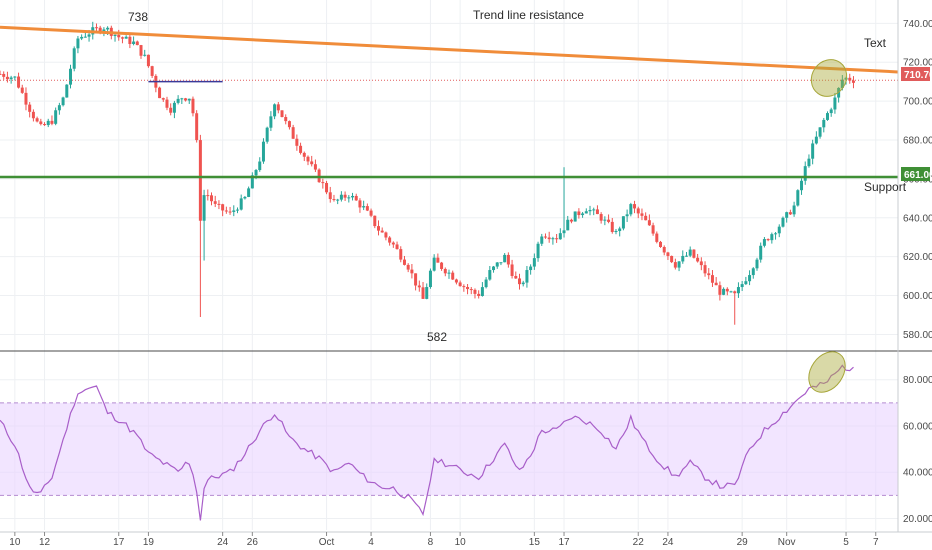 This screenshot has width=932, height=550. Describe the element at coordinates (829, 78) in the screenshot. I see `highlight-ellipse-price` at that location.